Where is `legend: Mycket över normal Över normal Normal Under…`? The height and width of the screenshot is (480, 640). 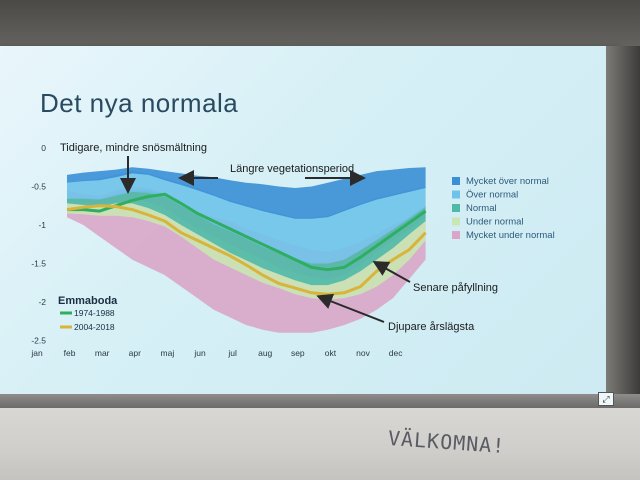
legend: Mycket över normal Över normal Normal Under… is located at coordinates (503, 208).